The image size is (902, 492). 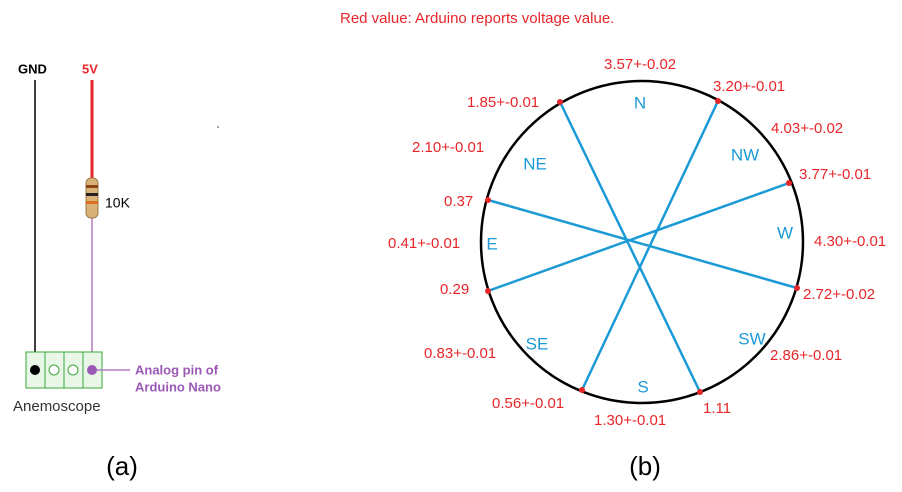 I want to click on reading: 3.57+-0.02, so click(x=640, y=64).